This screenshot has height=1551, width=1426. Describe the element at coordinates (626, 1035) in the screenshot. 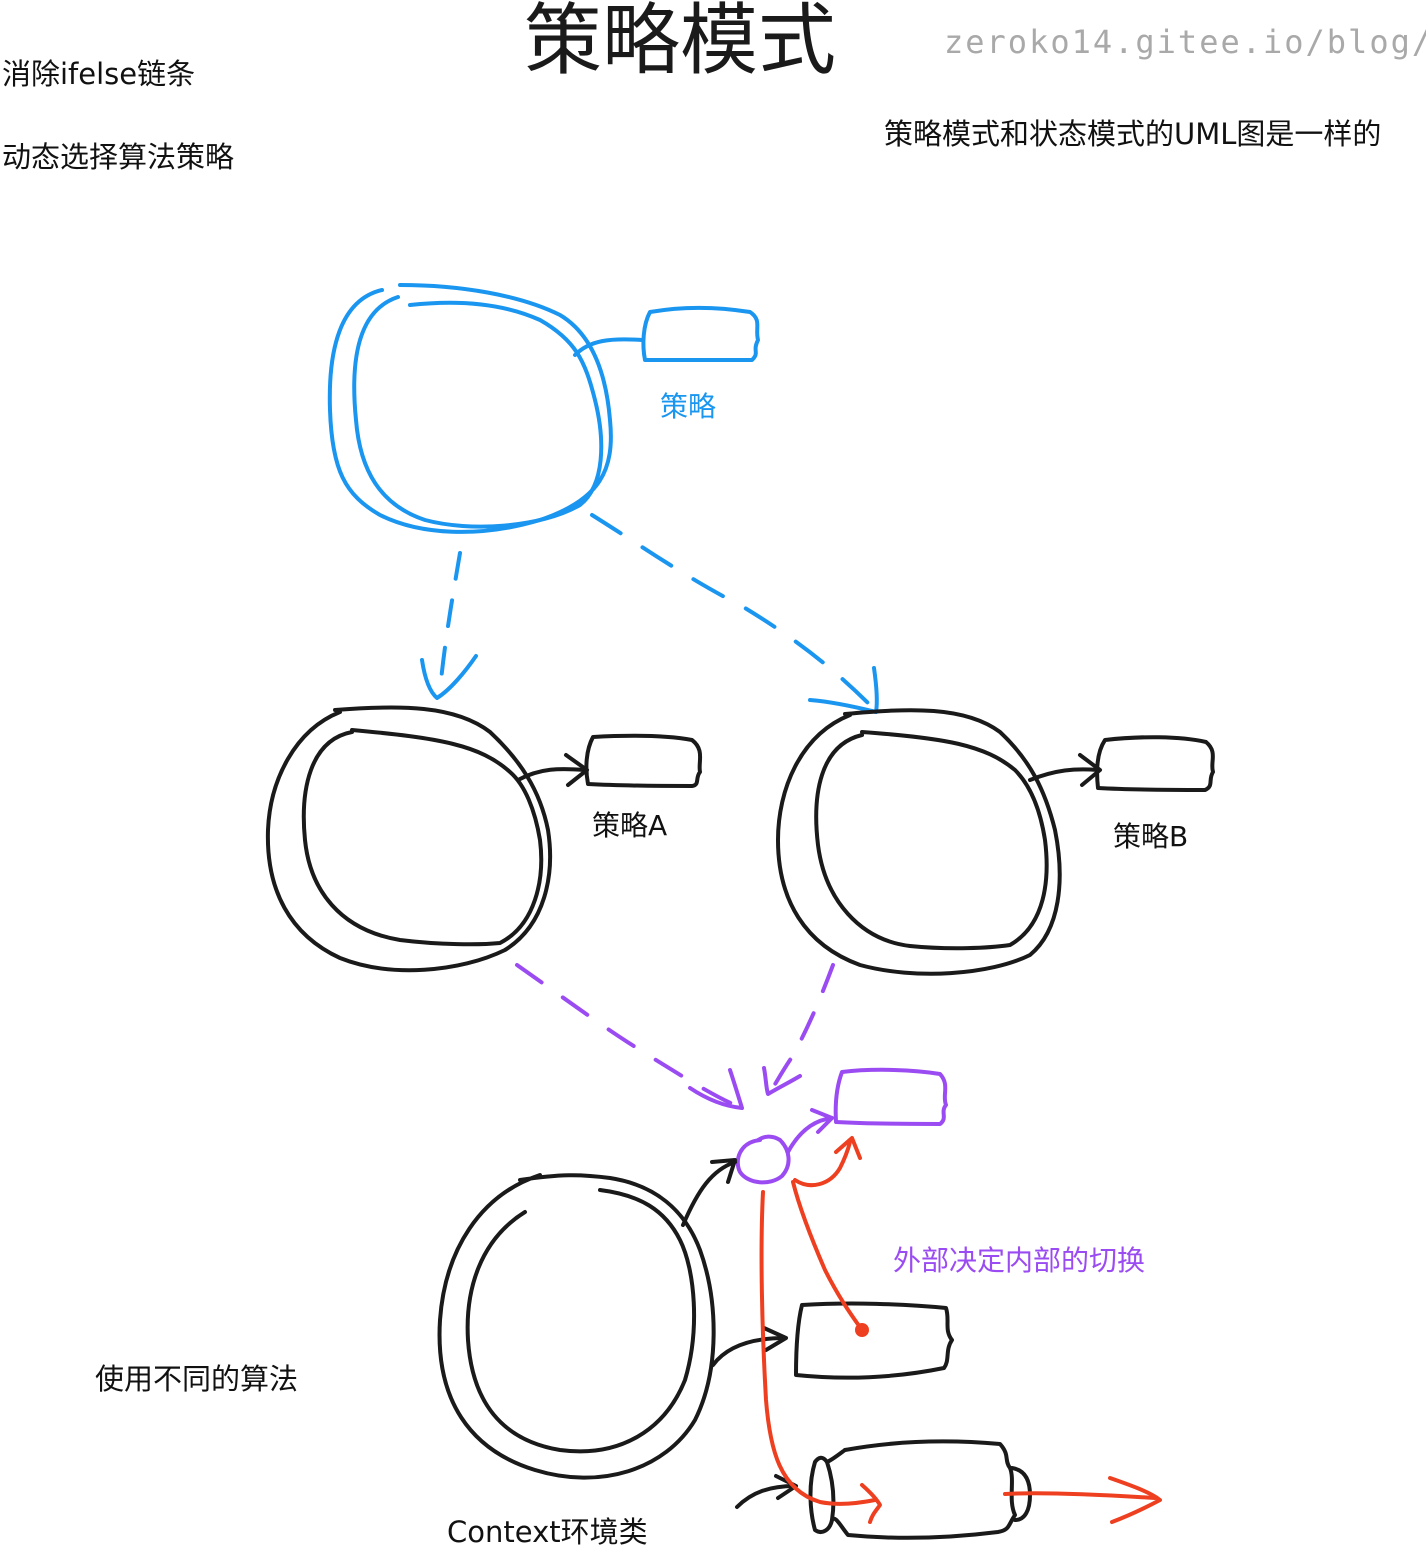

I see `arrow-a-to-context` at that location.